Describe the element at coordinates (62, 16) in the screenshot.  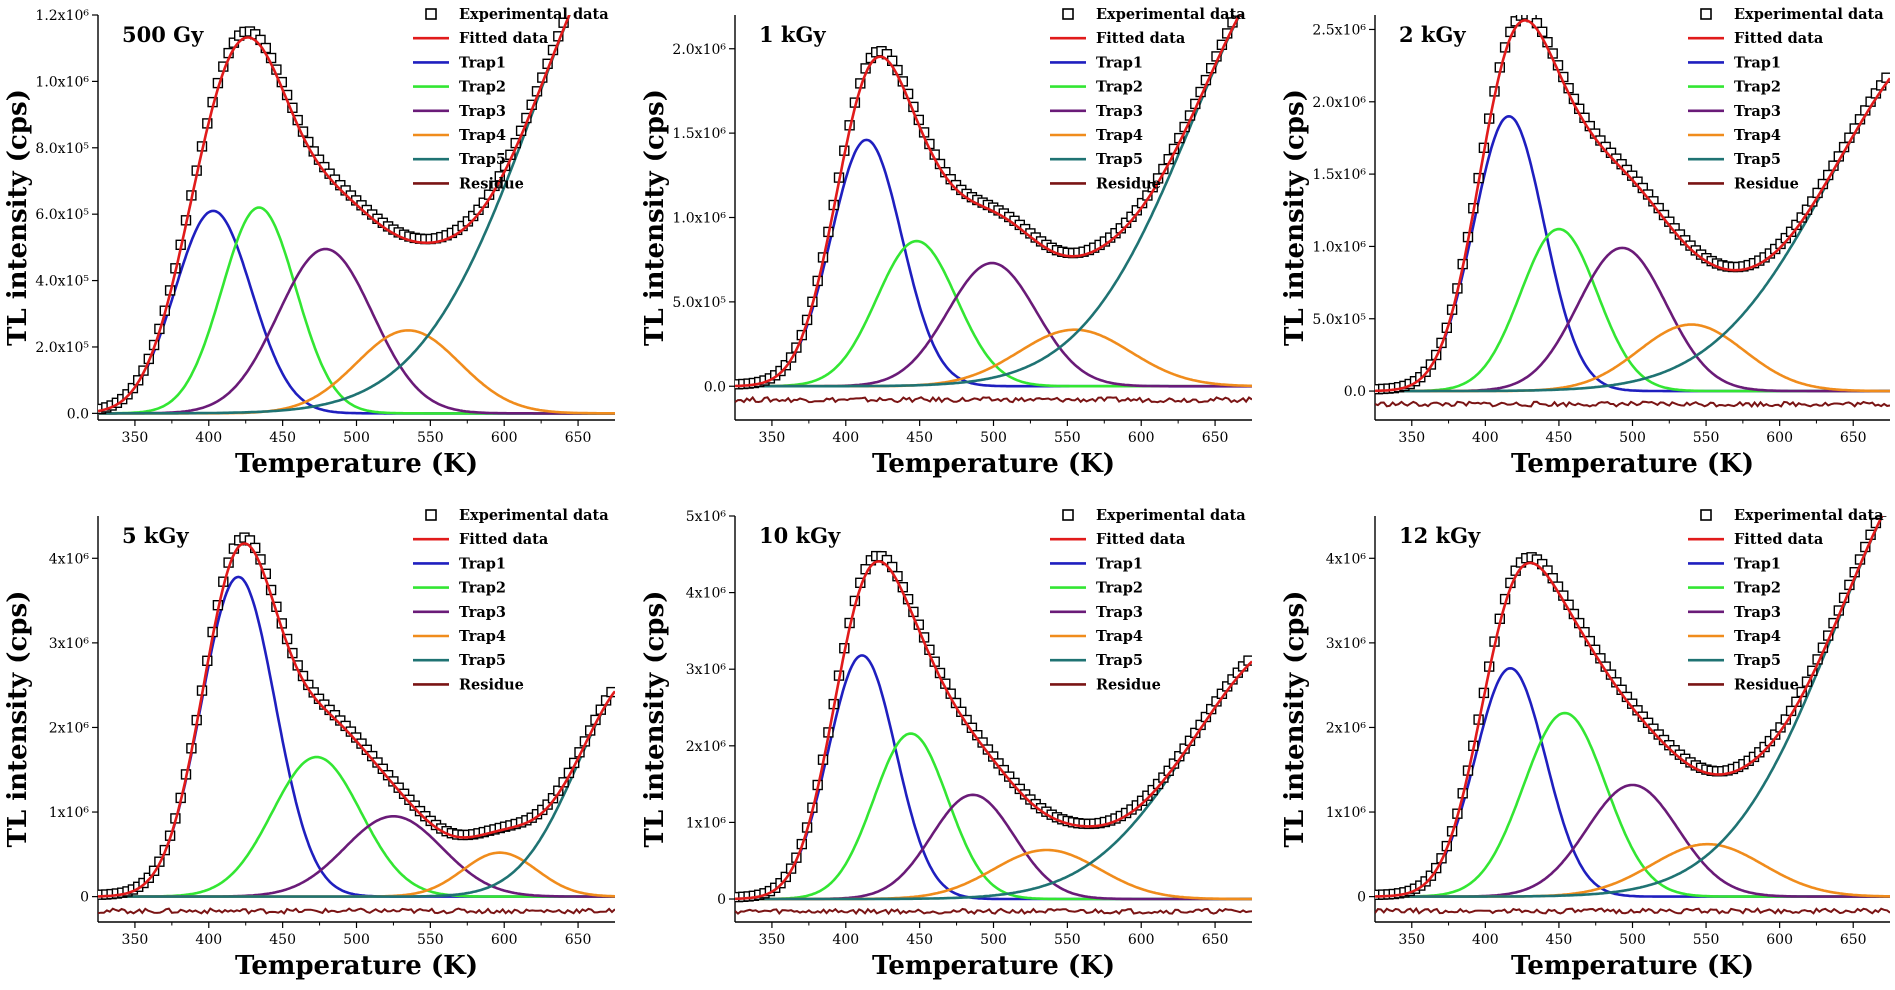
I see `y-tick-label: 1.2x10⁶` at that location.